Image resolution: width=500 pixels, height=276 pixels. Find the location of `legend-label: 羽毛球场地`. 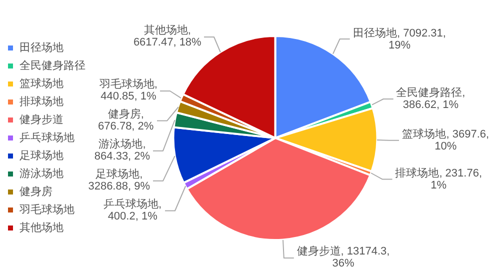

legend-label: 羽毛球场地 is located at coordinates (47, 209).